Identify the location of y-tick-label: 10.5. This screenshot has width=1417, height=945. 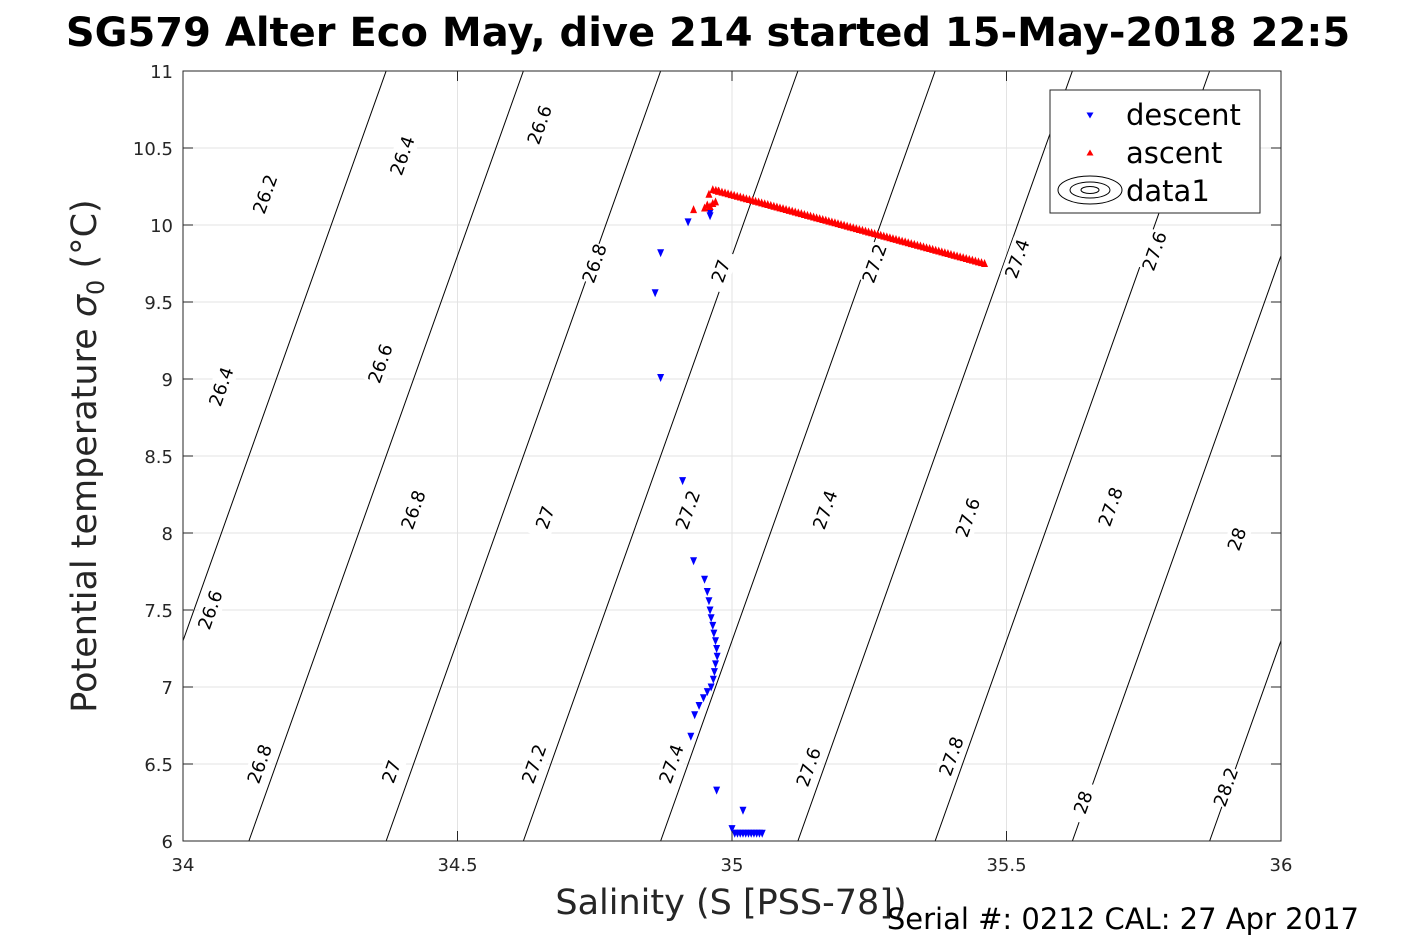
(153, 149).